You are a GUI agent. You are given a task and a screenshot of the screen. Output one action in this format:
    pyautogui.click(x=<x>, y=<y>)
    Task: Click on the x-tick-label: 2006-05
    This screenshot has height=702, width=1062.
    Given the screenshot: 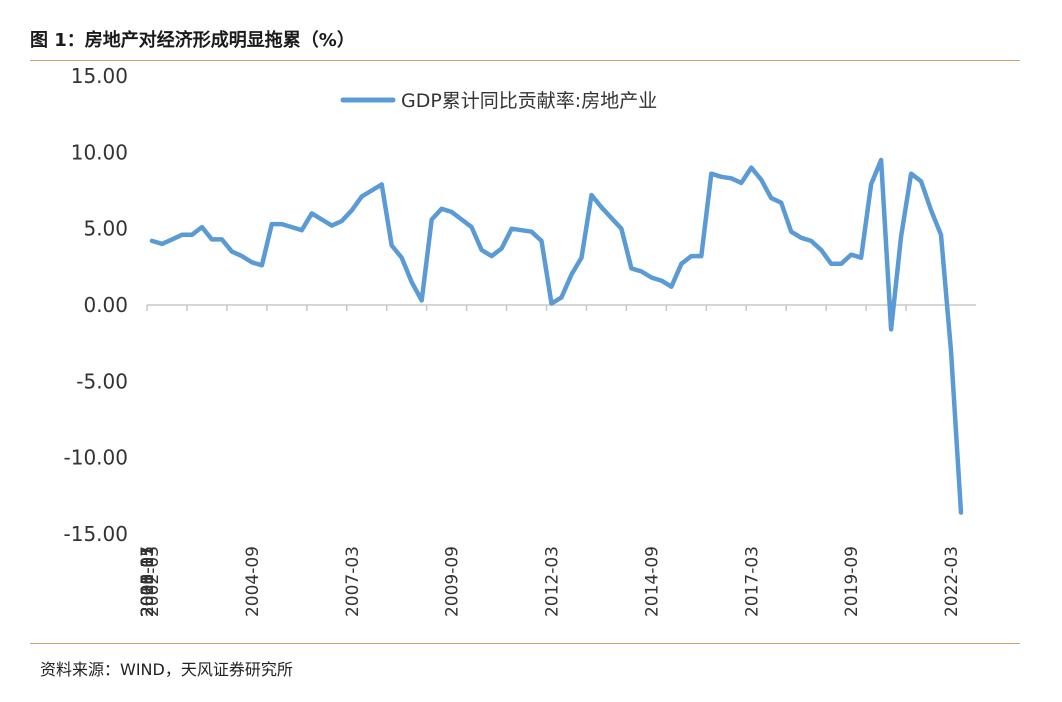 What is the action you would take?
    pyautogui.click(x=148, y=581)
    